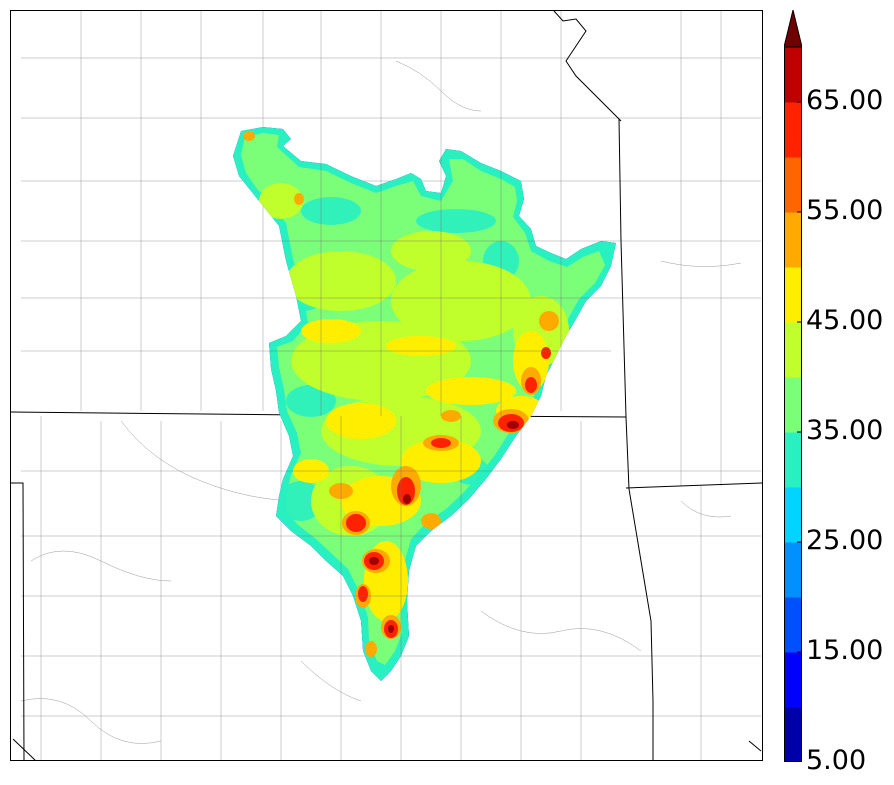 The height and width of the screenshot is (785, 894). Describe the element at coordinates (793, 29) in the screenshot. I see `colorbar-extend-arrow` at that location.